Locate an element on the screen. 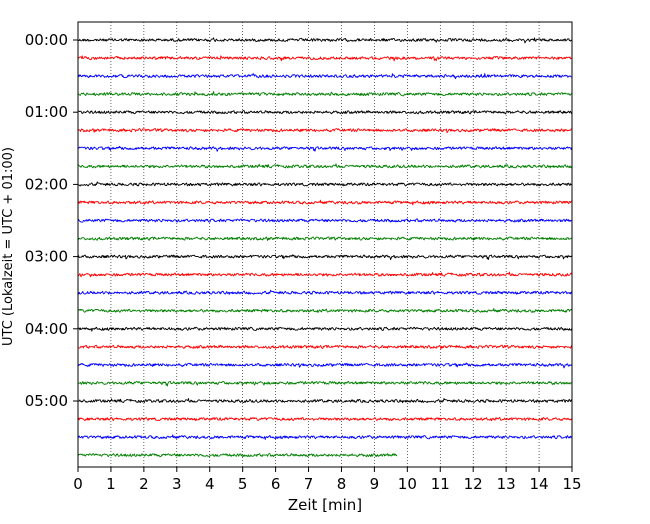 The width and height of the screenshot is (650, 524). y-tick-label: 01:00 is located at coordinates (46, 112).